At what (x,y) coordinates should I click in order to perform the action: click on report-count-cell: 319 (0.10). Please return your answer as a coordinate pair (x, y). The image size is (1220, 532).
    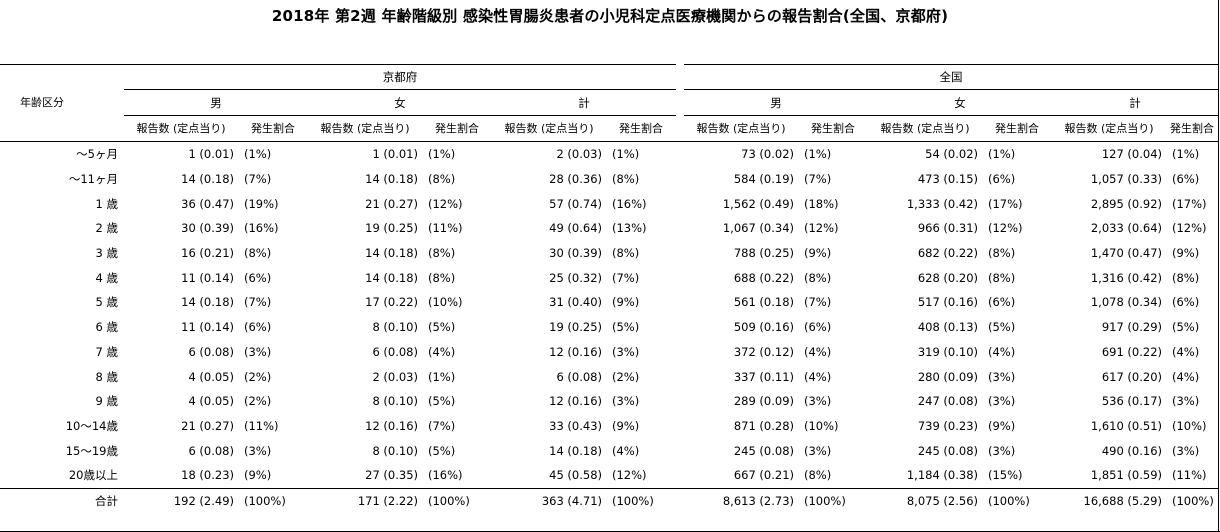
    Looking at the image, I should click on (947, 351).